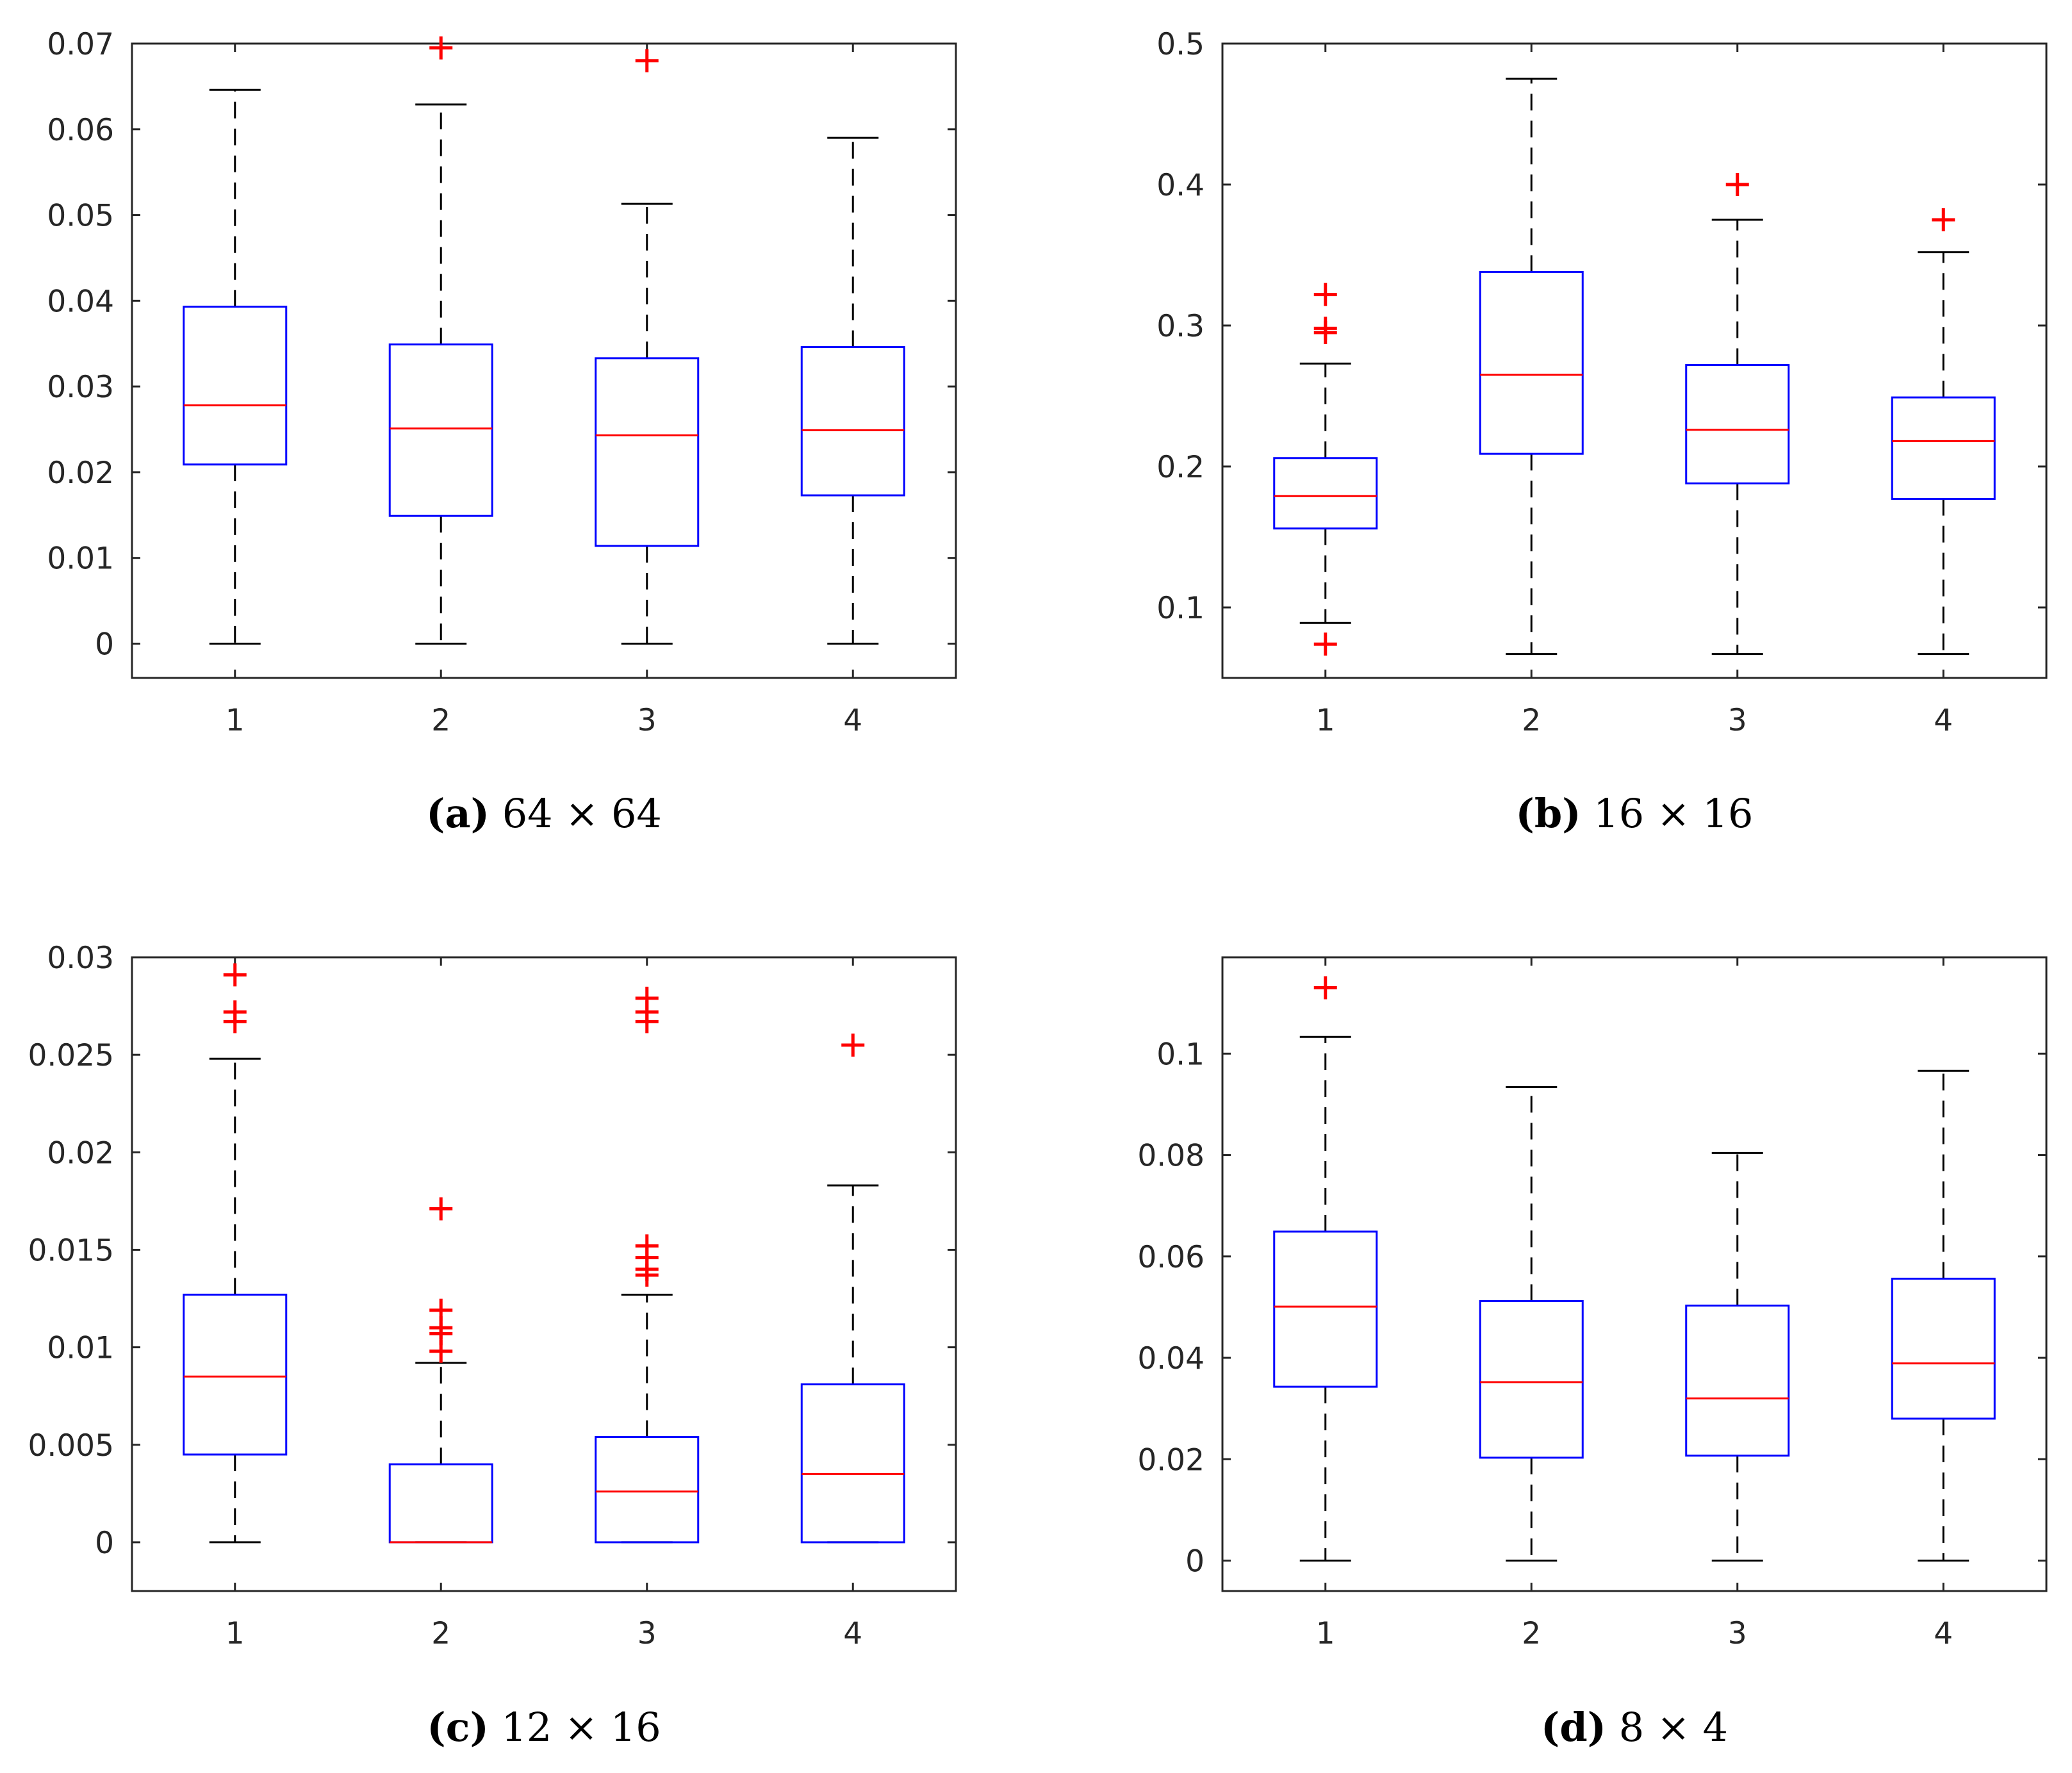  I want to click on panel-caption: (b) 16 × 16, so click(1635, 813).